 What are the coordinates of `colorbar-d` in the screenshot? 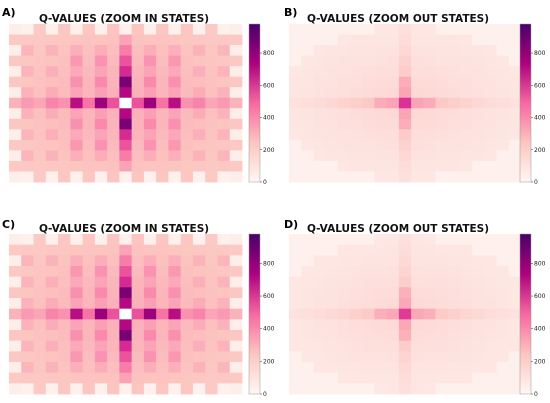 It's located at (525, 314).